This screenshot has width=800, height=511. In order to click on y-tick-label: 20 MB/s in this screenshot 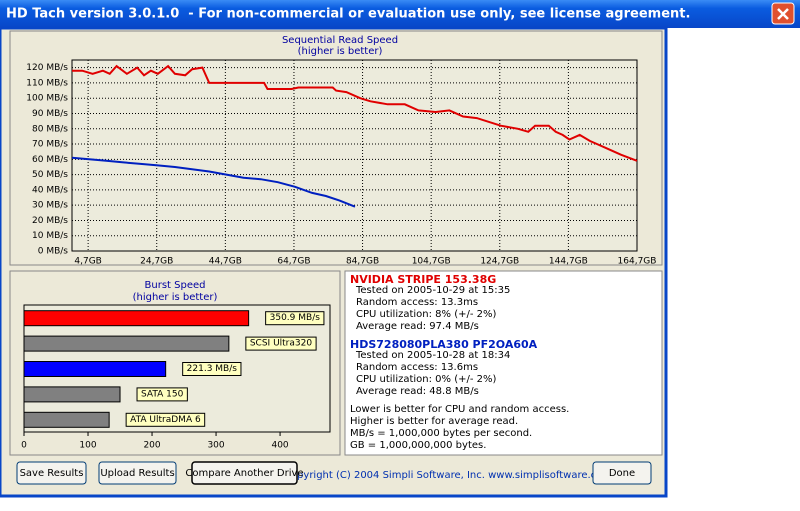, I will do `click(50, 221)`.